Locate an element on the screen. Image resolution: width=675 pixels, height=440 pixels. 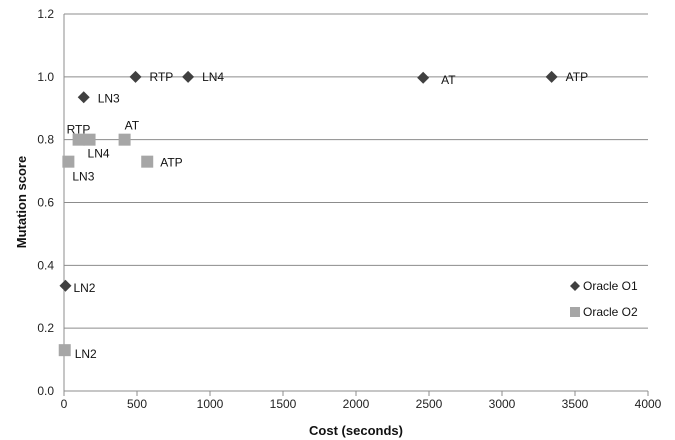
legend: Oracle O1 Oracle O2 is located at coordinates (604, 299).